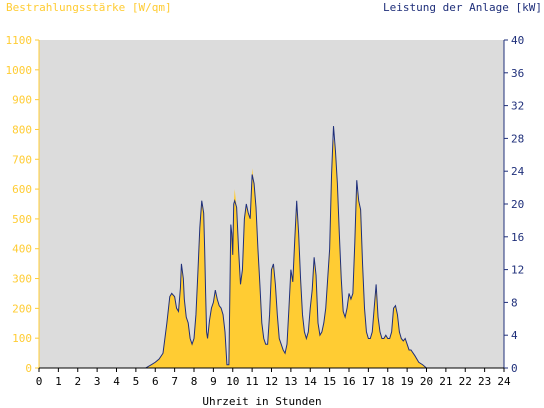 The image size is (544, 408). Describe the element at coordinates (407, 381) in the screenshot. I see `x-tick-label: 19` at that location.